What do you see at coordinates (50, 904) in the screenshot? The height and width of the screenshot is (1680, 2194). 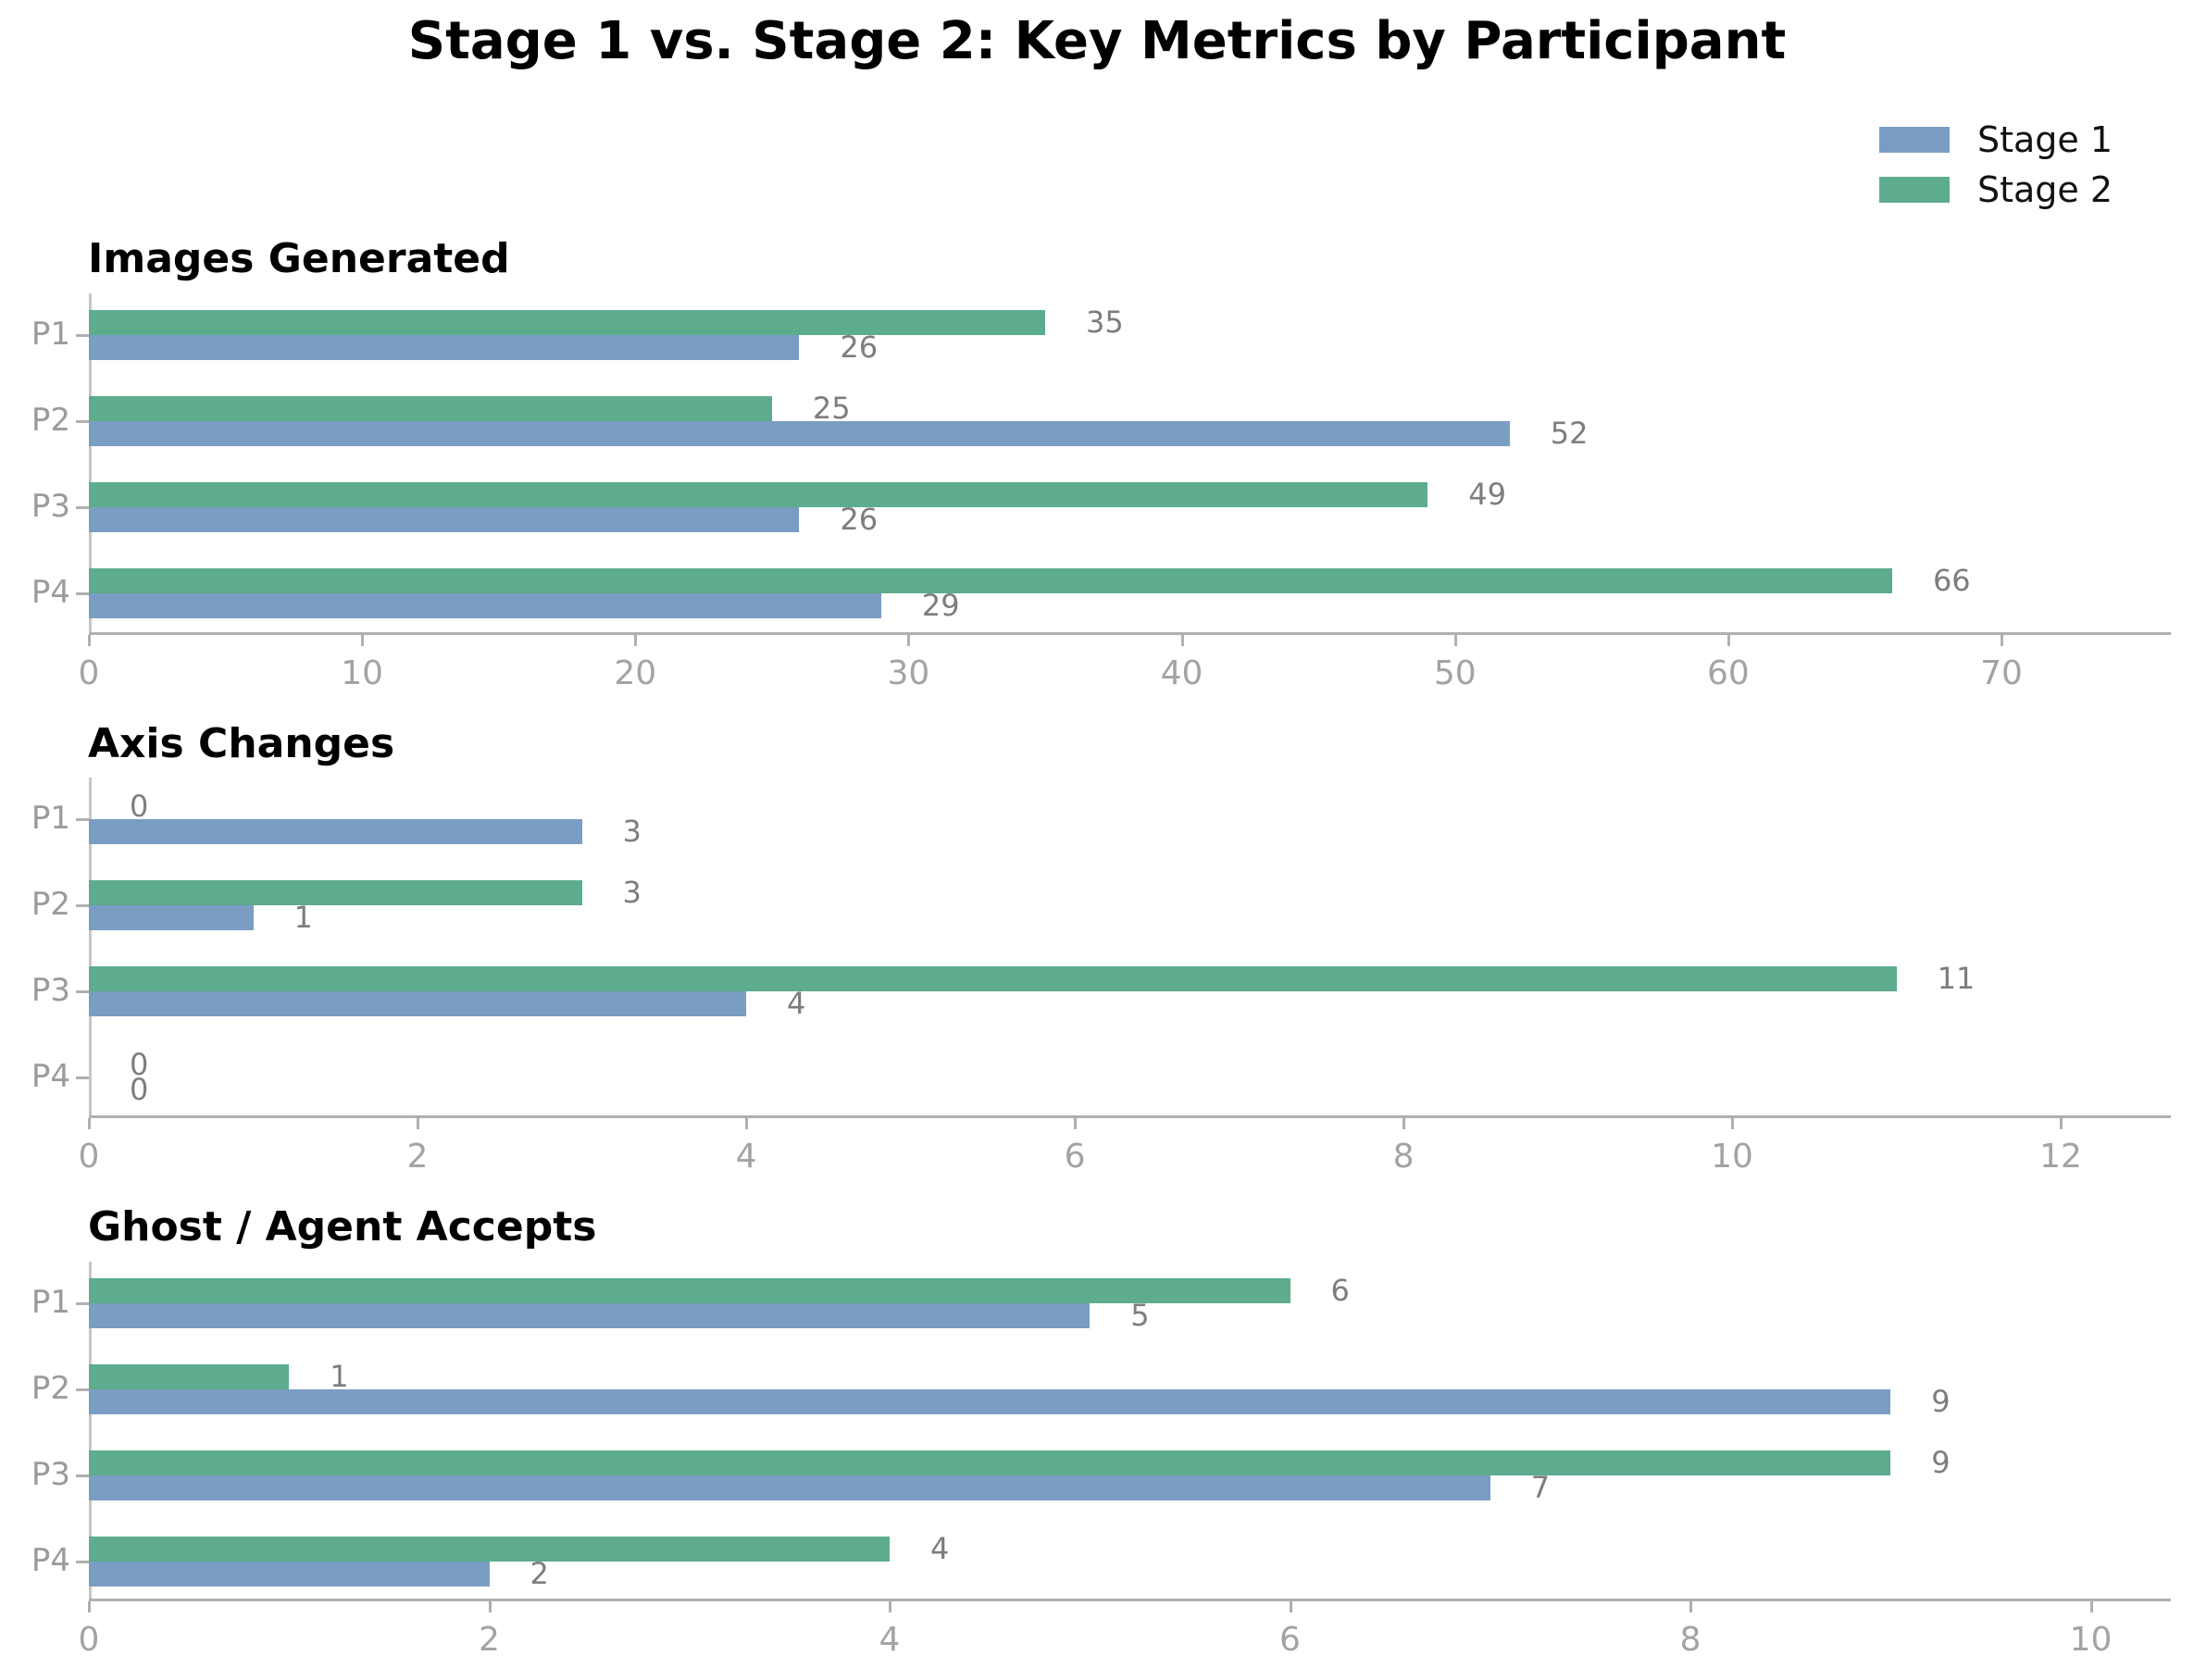 I see `y-category-label-axis-changes-p2: P2` at bounding box center [50, 904].